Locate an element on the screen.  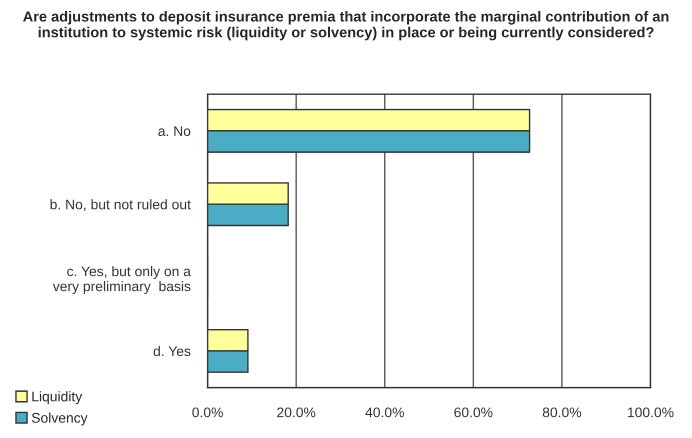
x-tick-label: 0.0% is located at coordinates (207, 412).